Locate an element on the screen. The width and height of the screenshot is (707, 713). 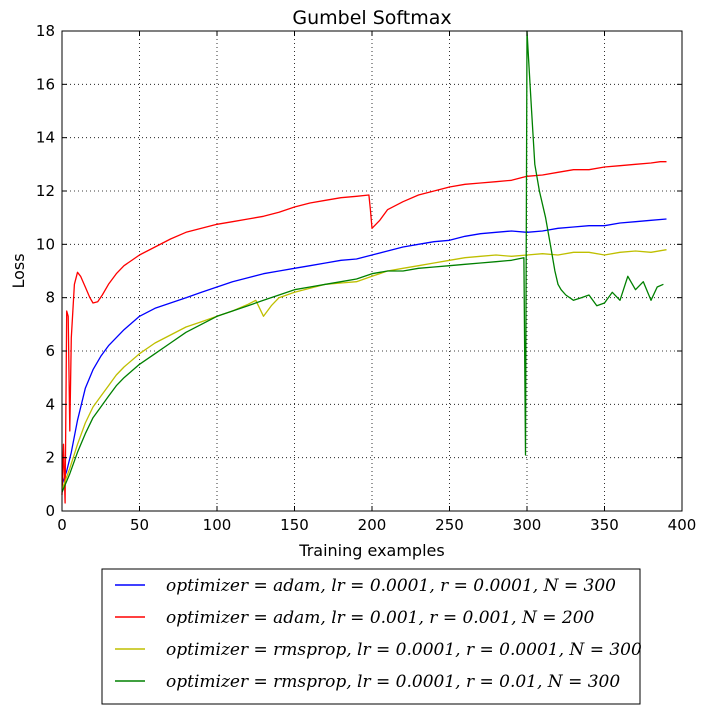
x-axis-title: Training examples is located at coordinates (371, 550).